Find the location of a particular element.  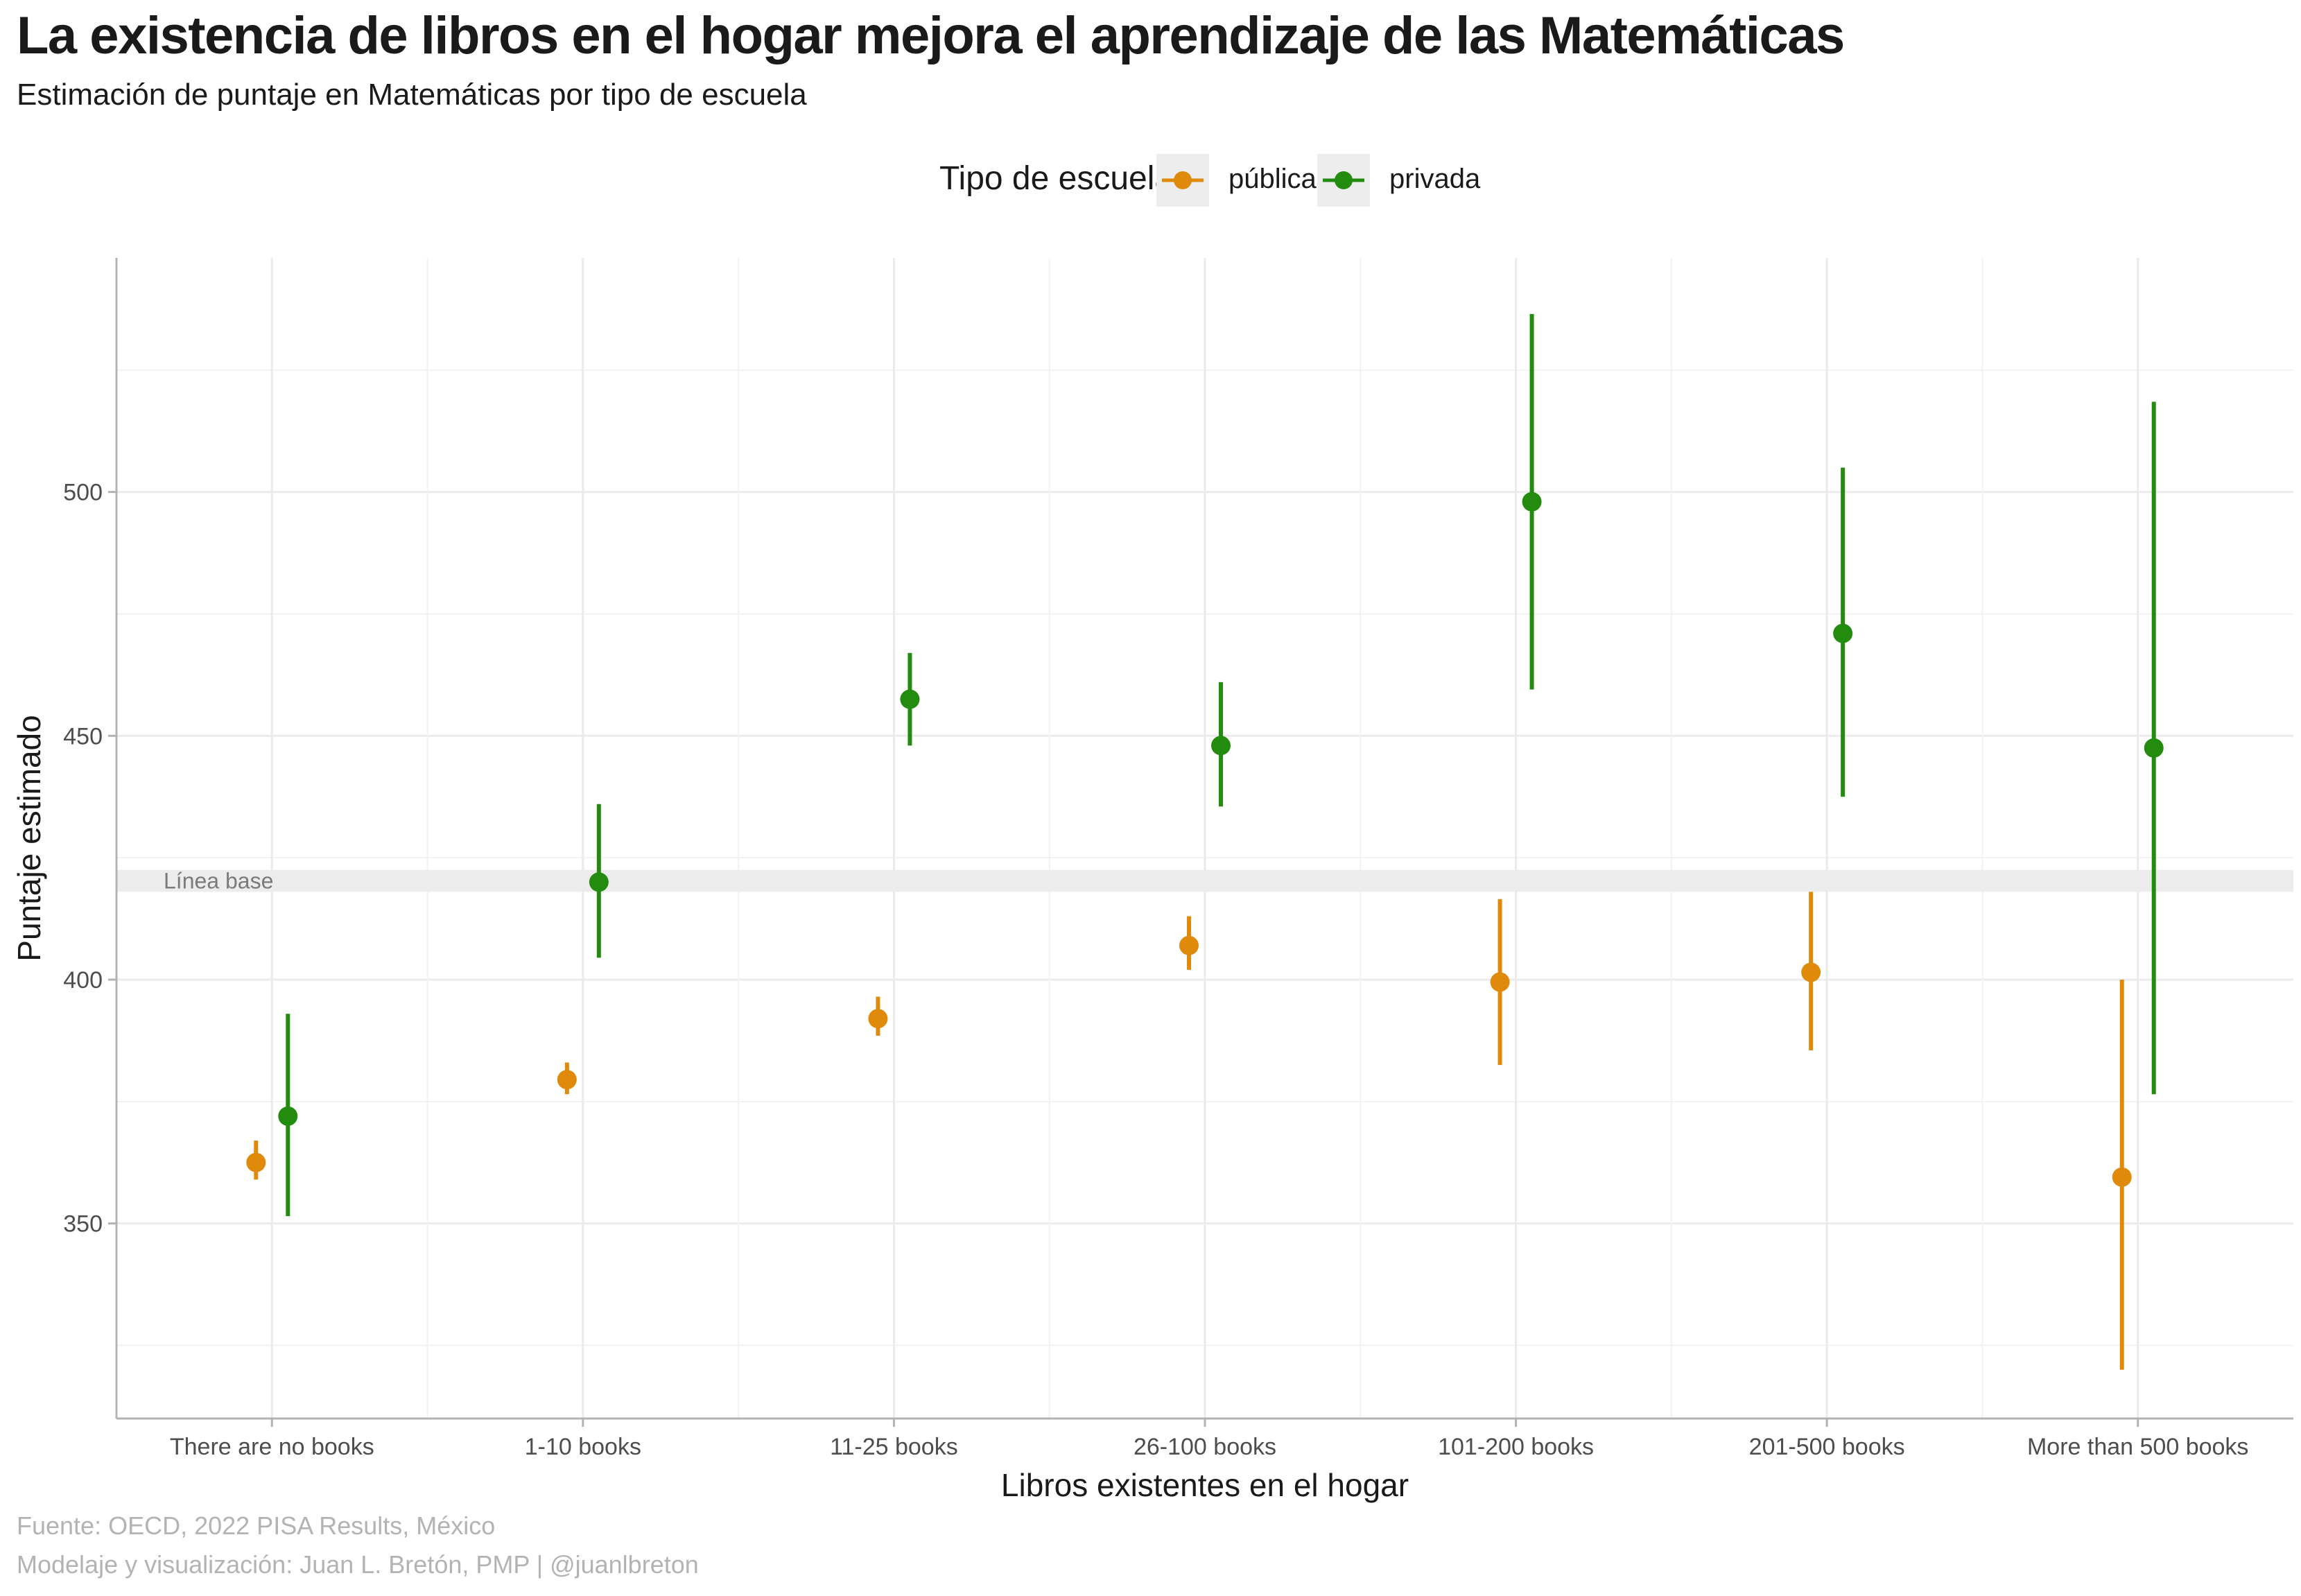

baseline-label: Línea base is located at coordinates (218, 881).